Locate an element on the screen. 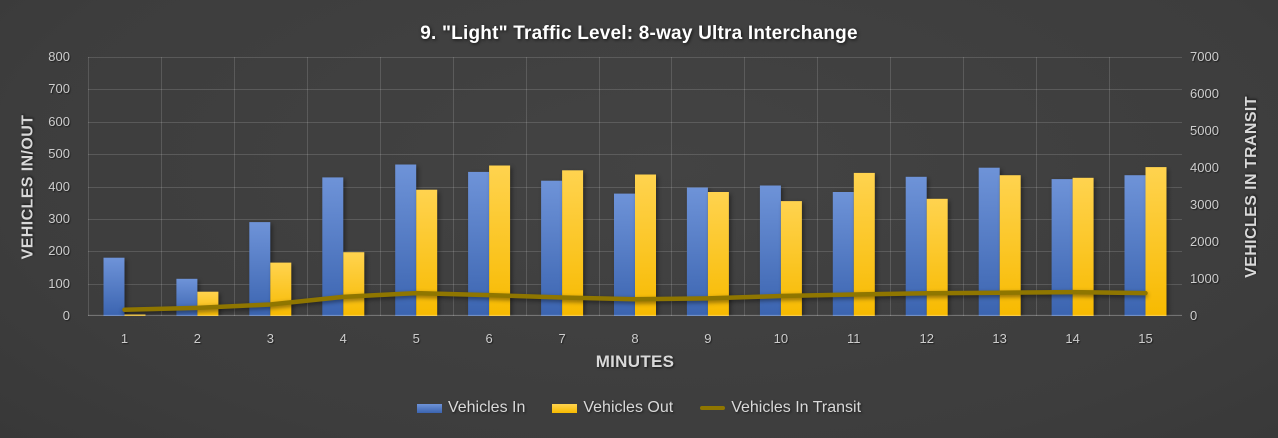 The width and height of the screenshot is (1278, 438). y-axis-right-tick-1000: 1000 is located at coordinates (1204, 278).